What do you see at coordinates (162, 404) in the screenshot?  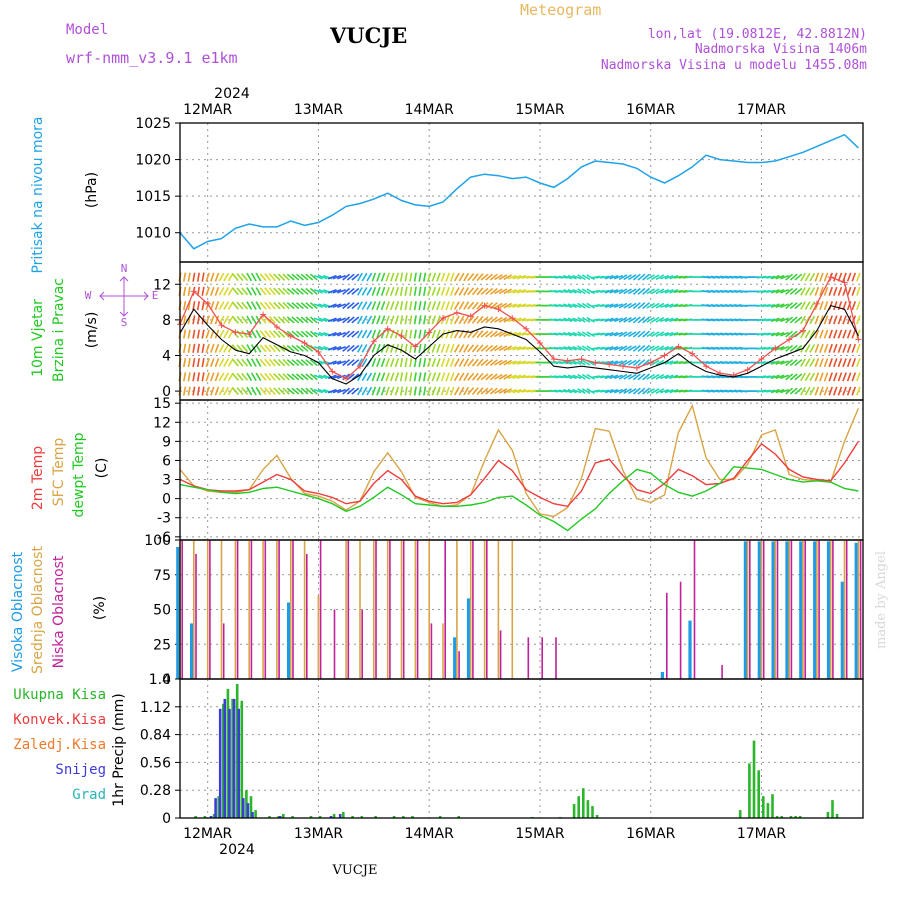 I see `y-tick-label: 15` at bounding box center [162, 404].